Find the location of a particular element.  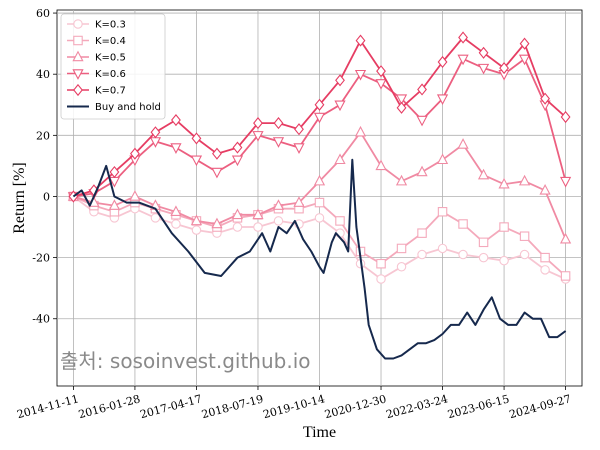

y-tick-label: -20 is located at coordinates (41, 258).